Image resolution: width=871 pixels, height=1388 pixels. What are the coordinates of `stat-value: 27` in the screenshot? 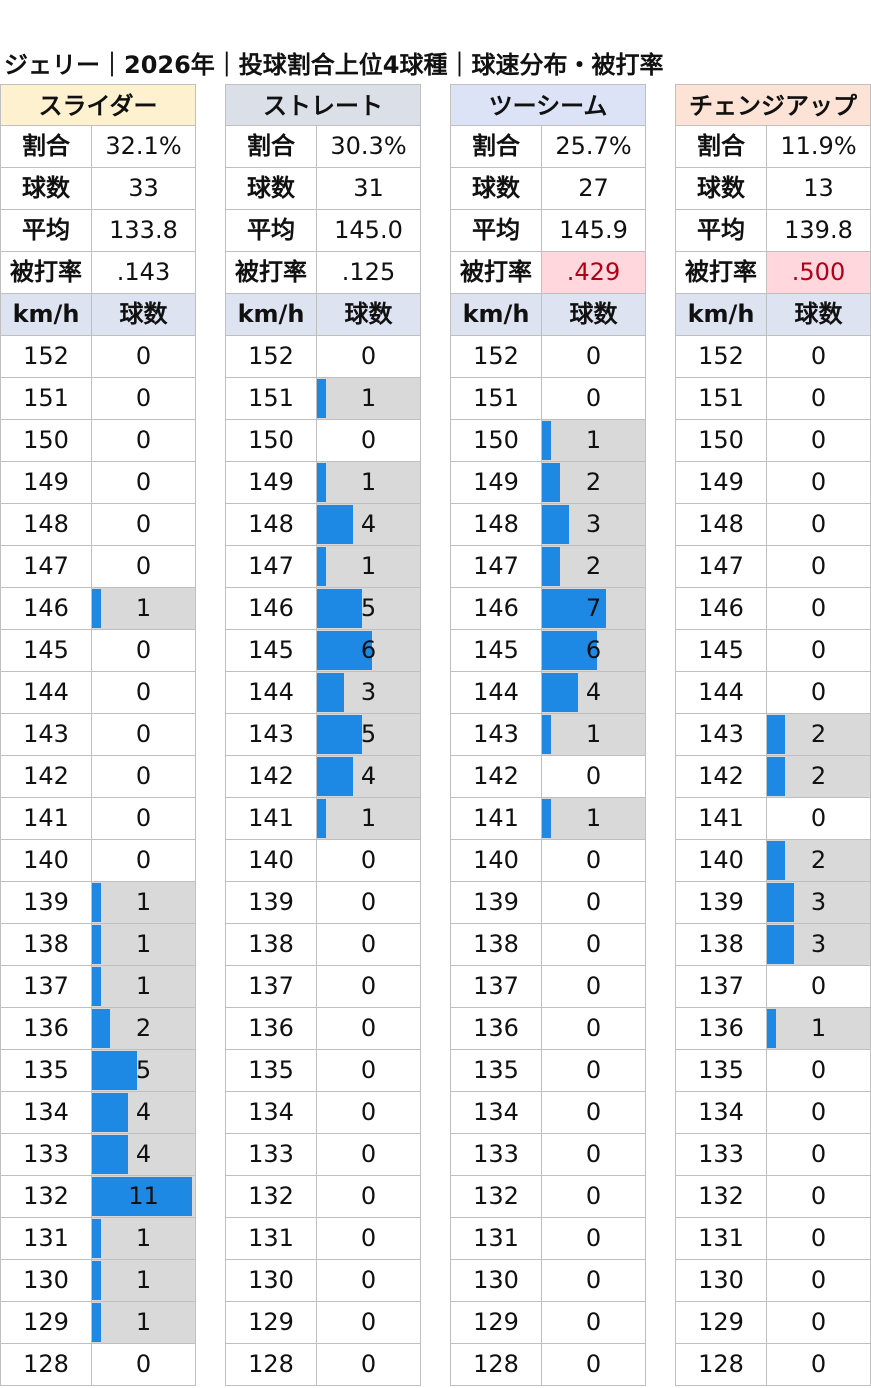 It's located at (593, 188).